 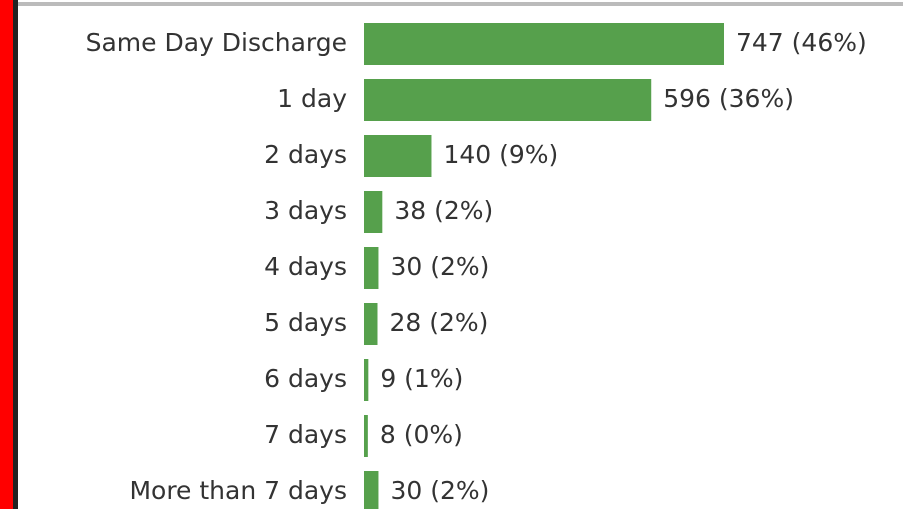 I want to click on category-label: Same Day Discharge, so click(x=216, y=42).